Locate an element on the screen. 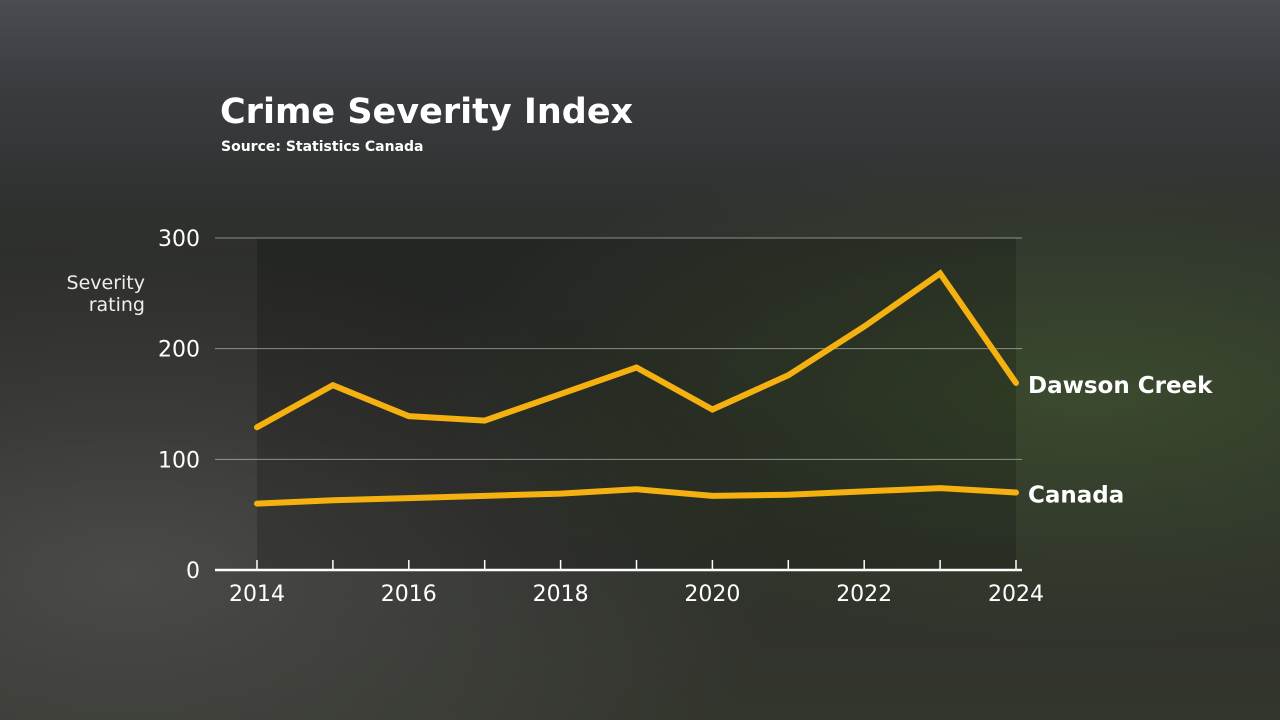  x-tick-label: 2016 is located at coordinates (409, 594).